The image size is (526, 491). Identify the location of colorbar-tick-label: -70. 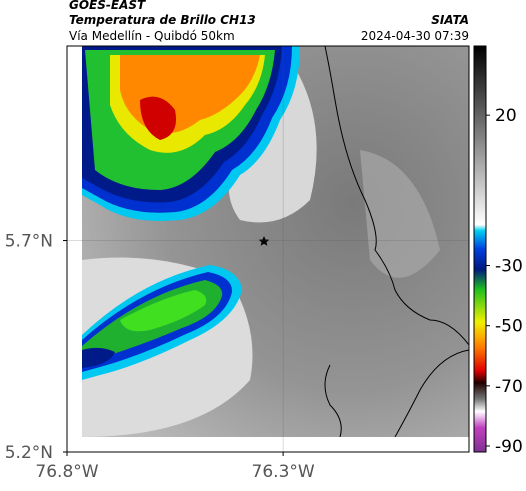
(509, 387).